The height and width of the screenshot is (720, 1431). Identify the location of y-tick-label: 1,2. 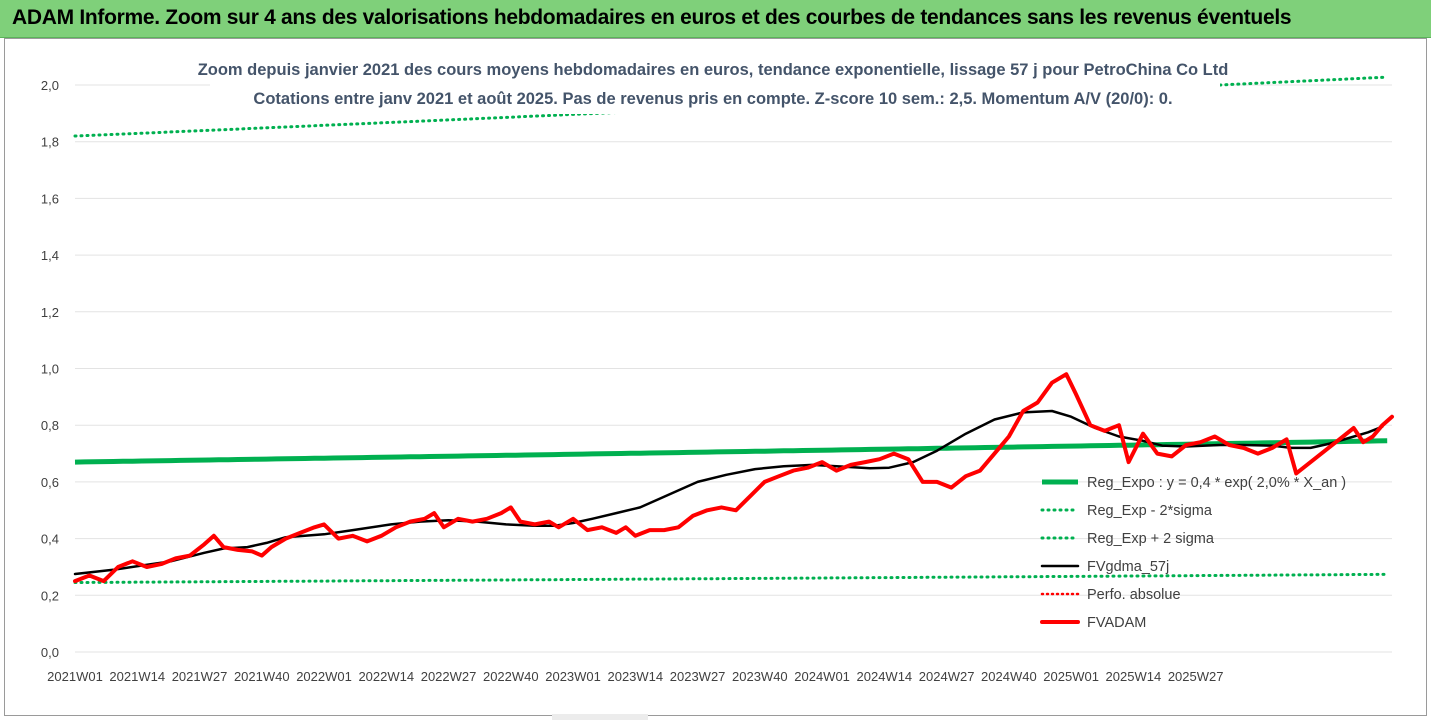
(50, 312).